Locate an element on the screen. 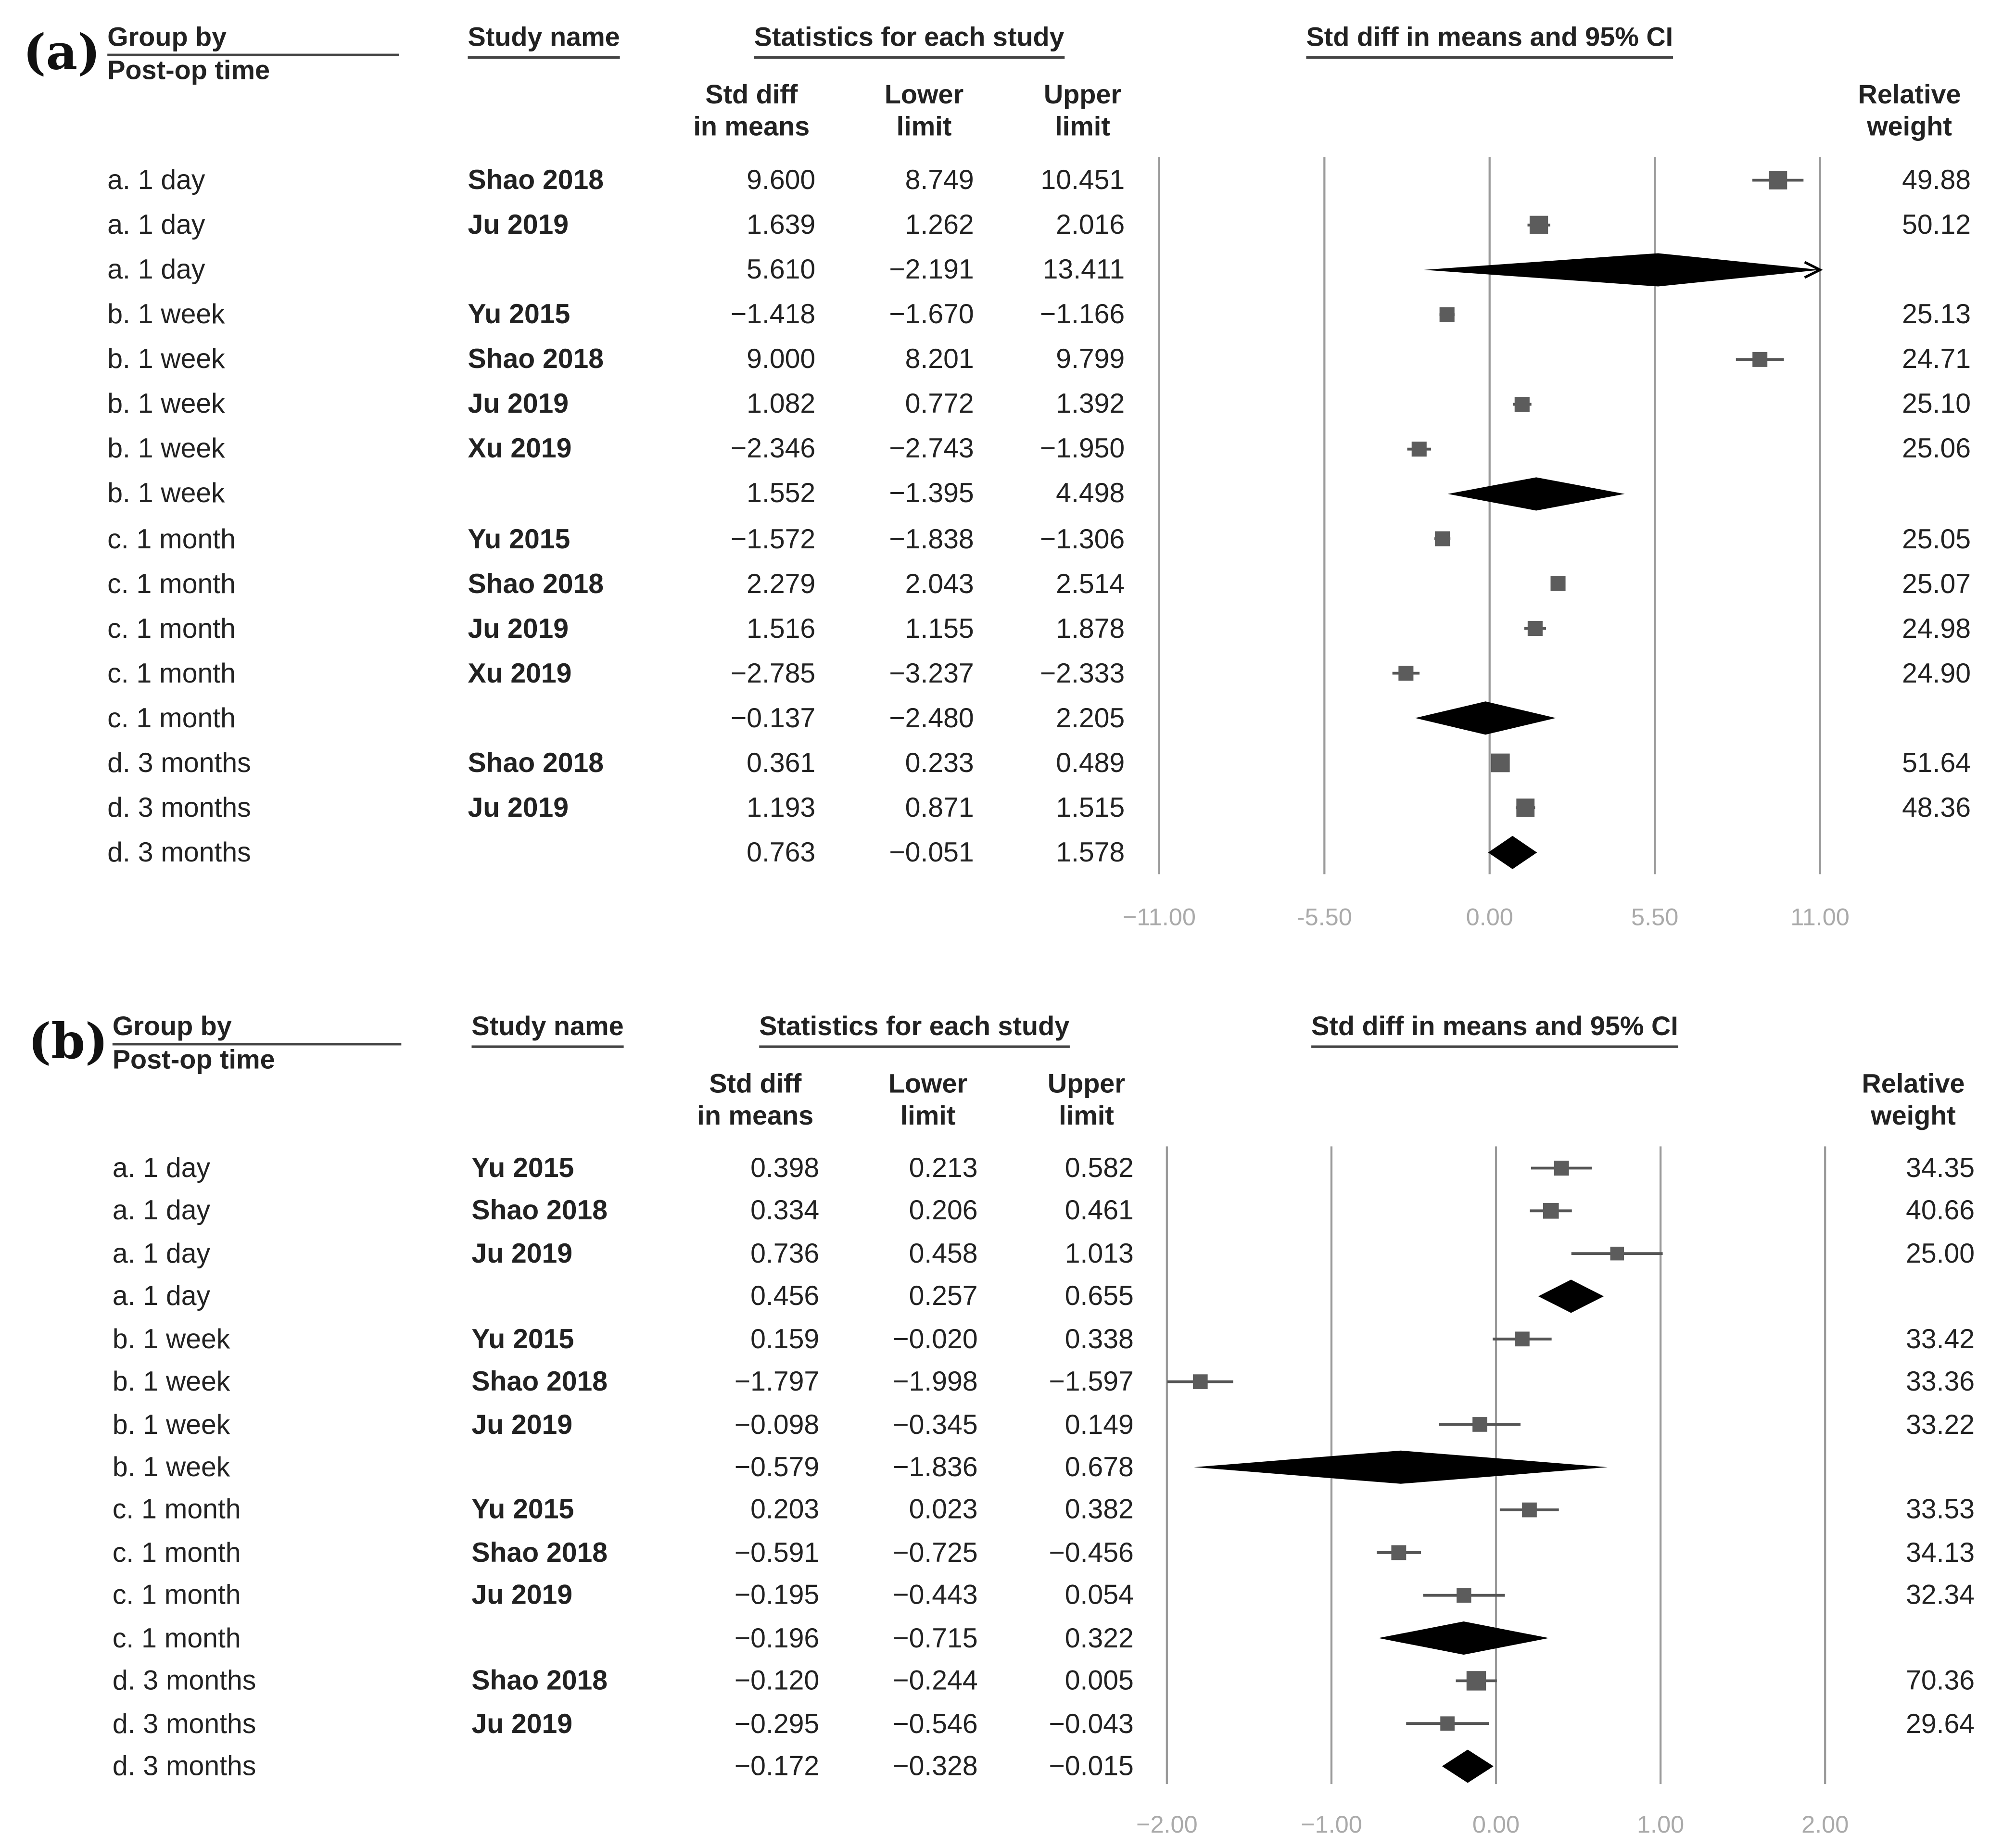 The height and width of the screenshot is (1848, 1990). weight-cell: 24.90 is located at coordinates (1936, 673).